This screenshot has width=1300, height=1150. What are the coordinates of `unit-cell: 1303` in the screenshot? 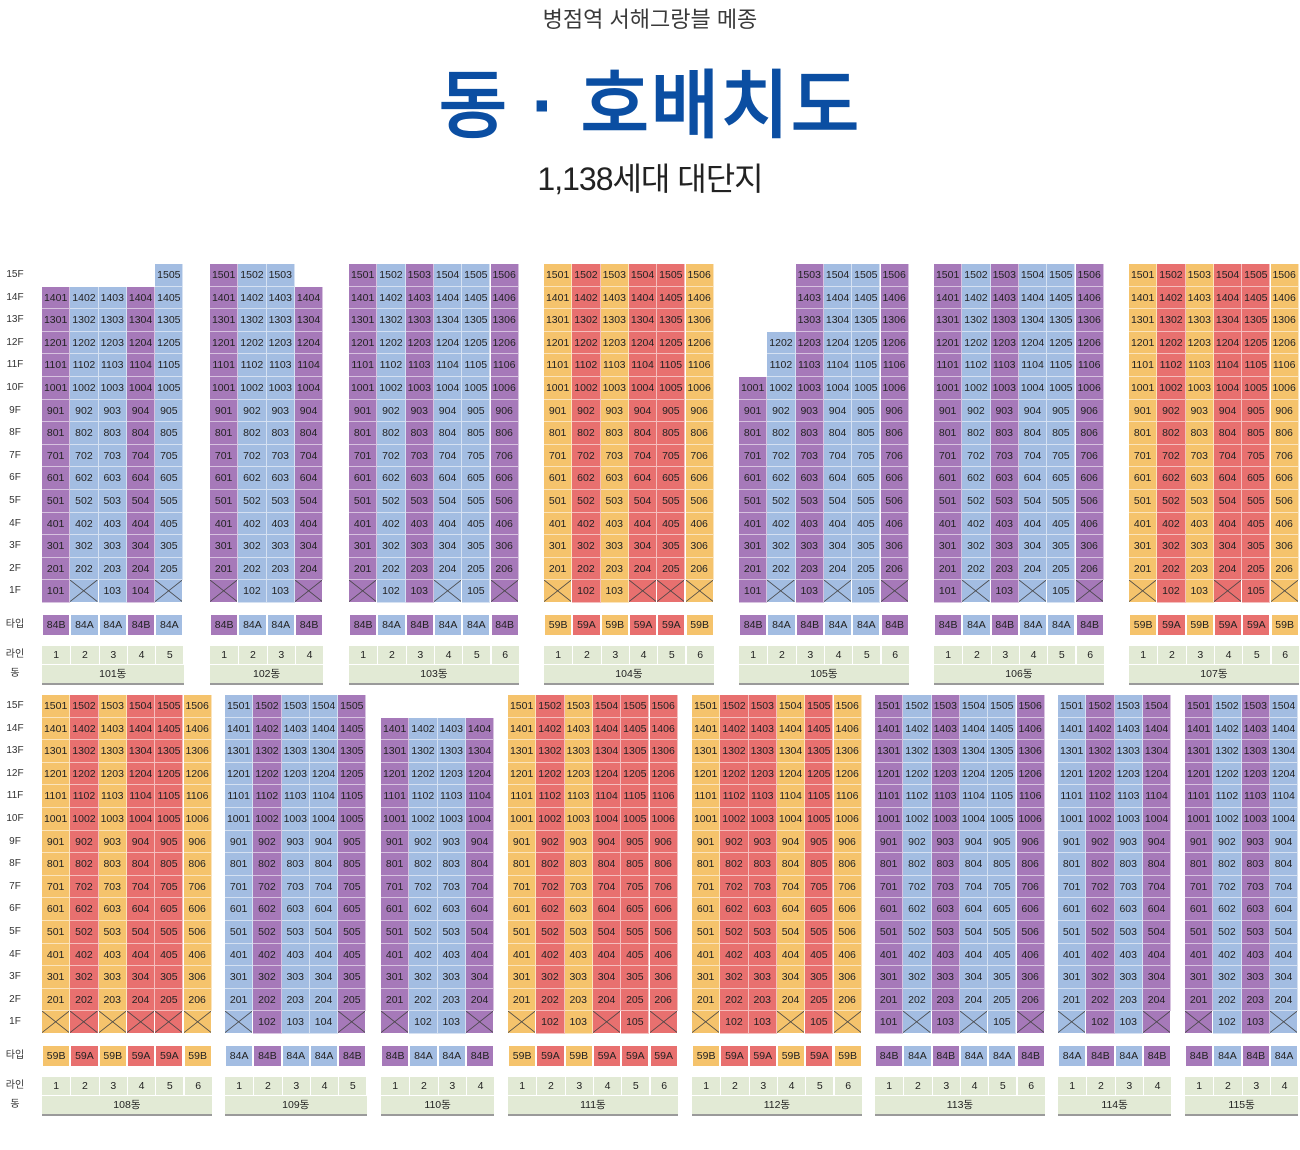 It's located at (762, 751).